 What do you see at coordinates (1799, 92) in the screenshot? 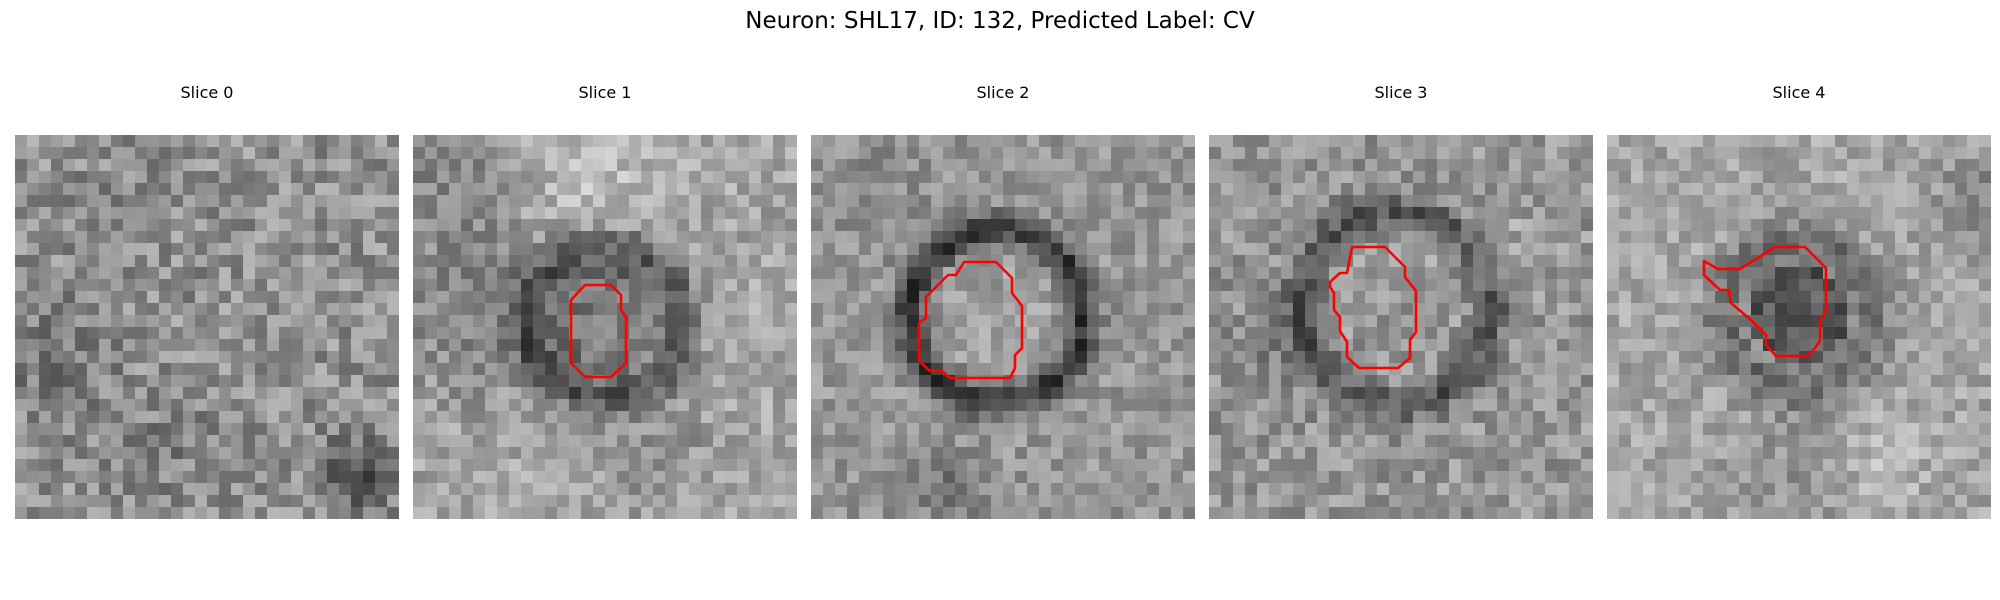
I see `slice-title: Slice 4` at bounding box center [1799, 92].